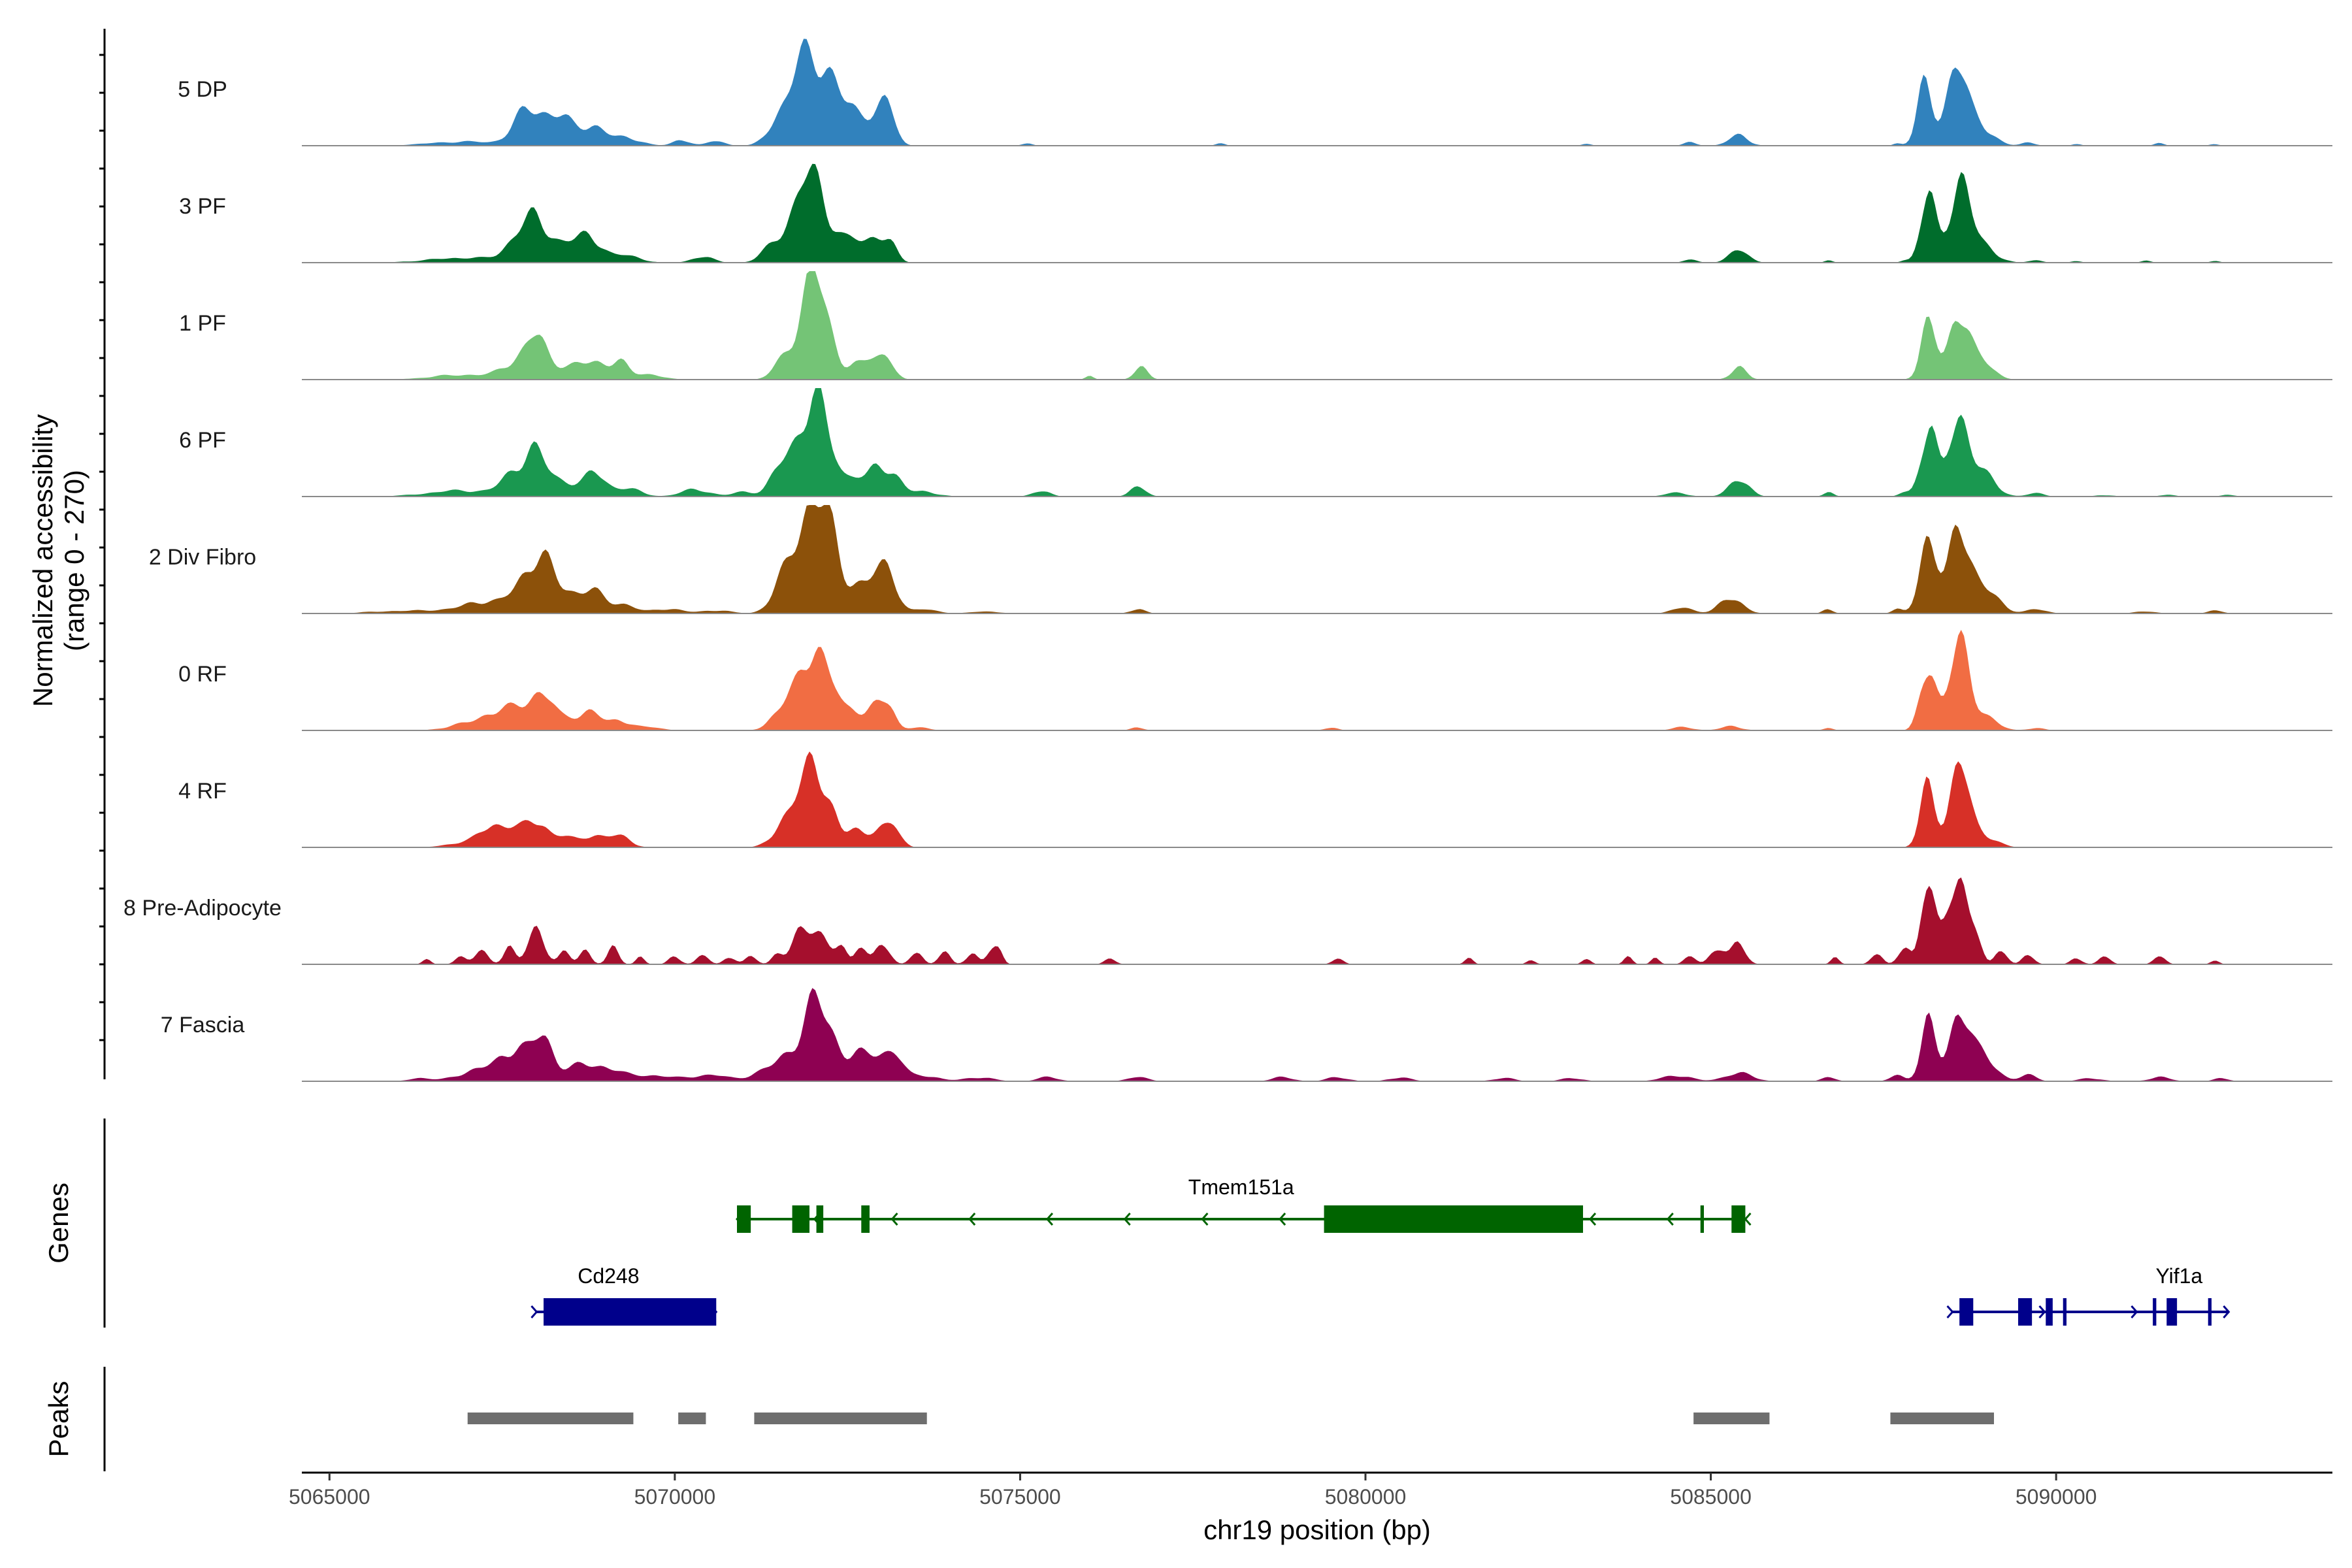 The width and height of the screenshot is (2352, 1568). I want to click on track-8-pre-adipocyte: 8 Pre-Adipocyte, so click(1227, 921).